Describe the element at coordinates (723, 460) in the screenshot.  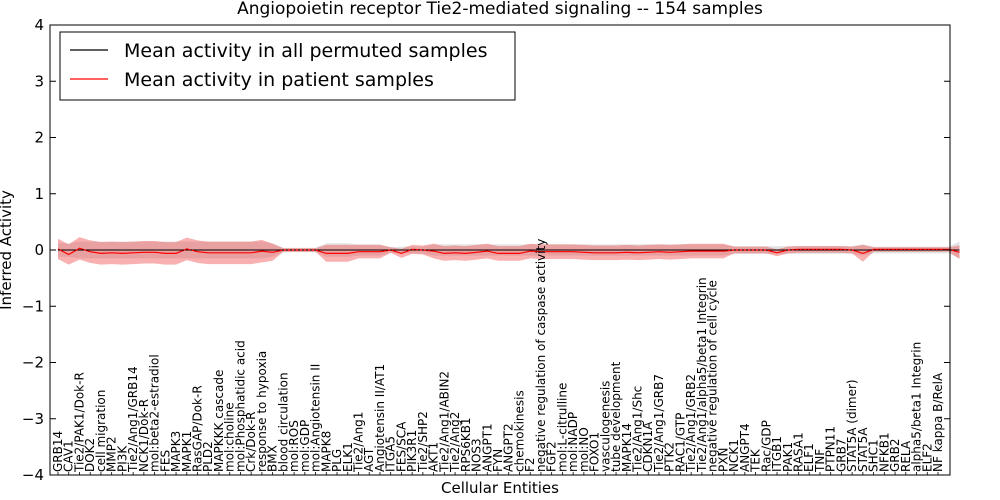
I see `x-tick-label: PXN` at that location.